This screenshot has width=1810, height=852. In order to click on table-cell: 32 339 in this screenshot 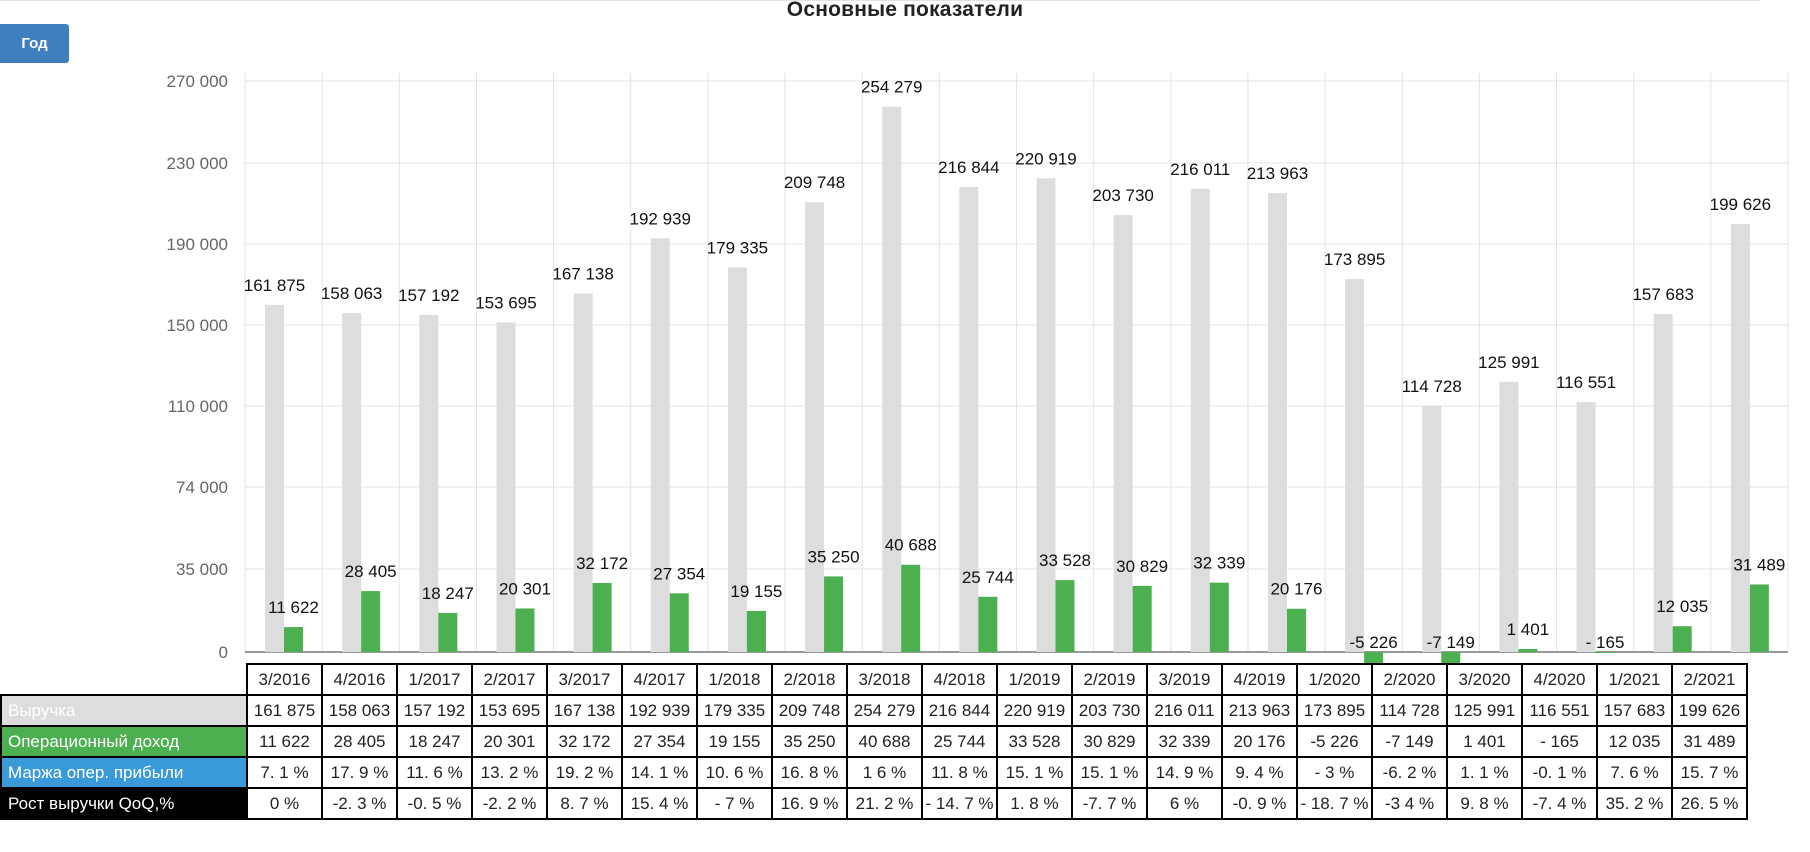, I will do `click(1184, 741)`.